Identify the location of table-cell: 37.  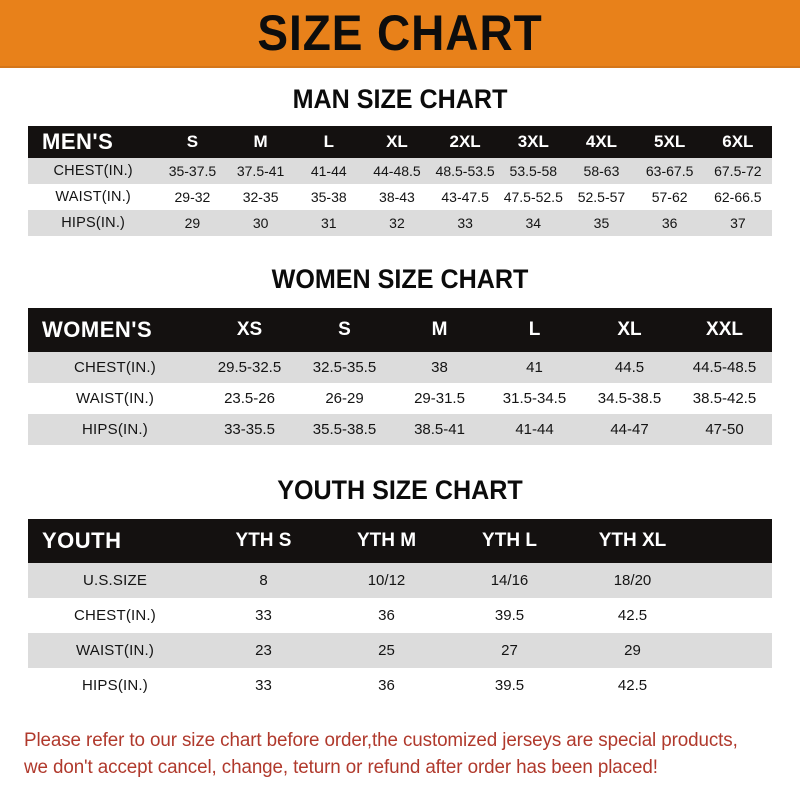
(738, 223).